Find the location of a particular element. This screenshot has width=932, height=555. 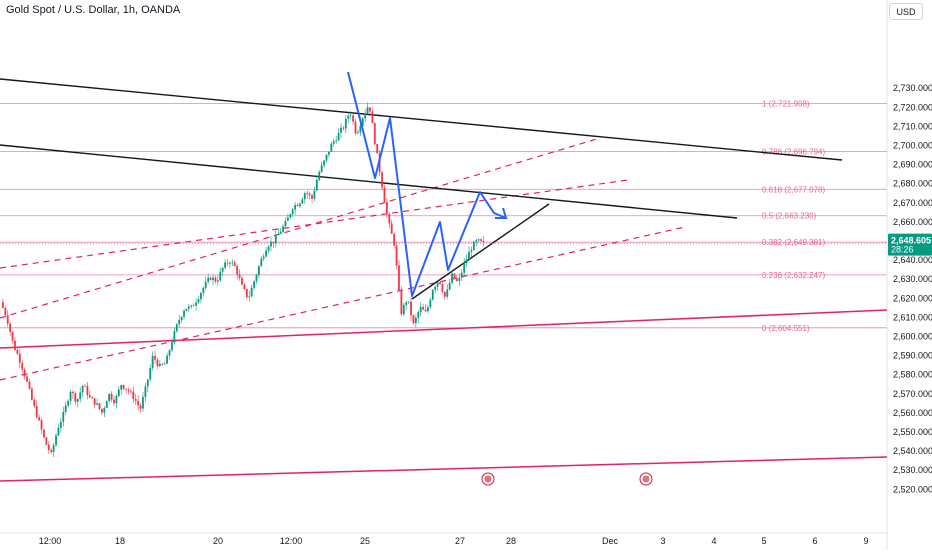

fib-level-label: 0.618 (2,677.078) is located at coordinates (793, 189).